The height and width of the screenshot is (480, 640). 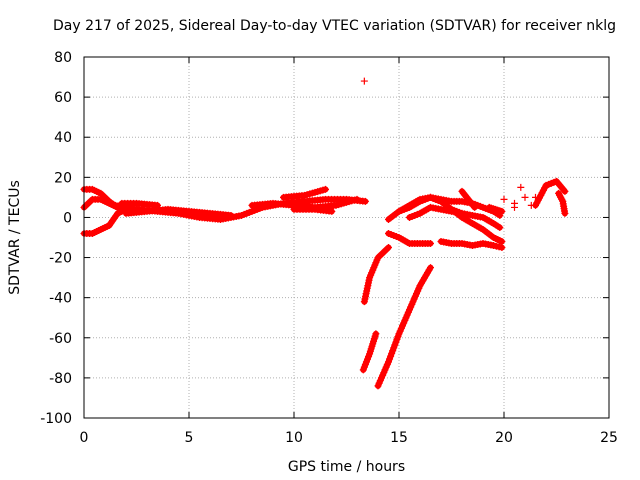 I want to click on x-axis-label: GPS time / hours, so click(x=346, y=467).